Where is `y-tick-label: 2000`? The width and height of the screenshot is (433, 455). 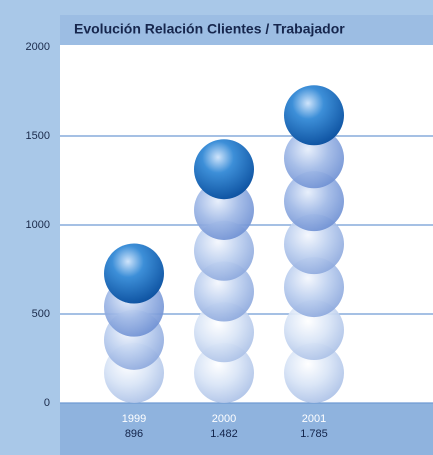
y-tick-label: 2000 is located at coordinates (38, 47).